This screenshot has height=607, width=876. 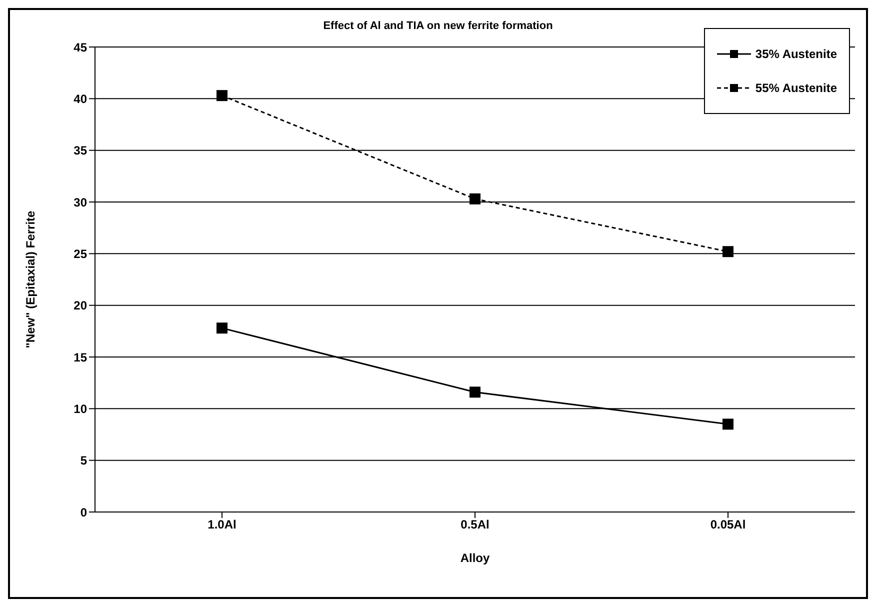 I want to click on y-tick-label: 15, so click(x=81, y=357).